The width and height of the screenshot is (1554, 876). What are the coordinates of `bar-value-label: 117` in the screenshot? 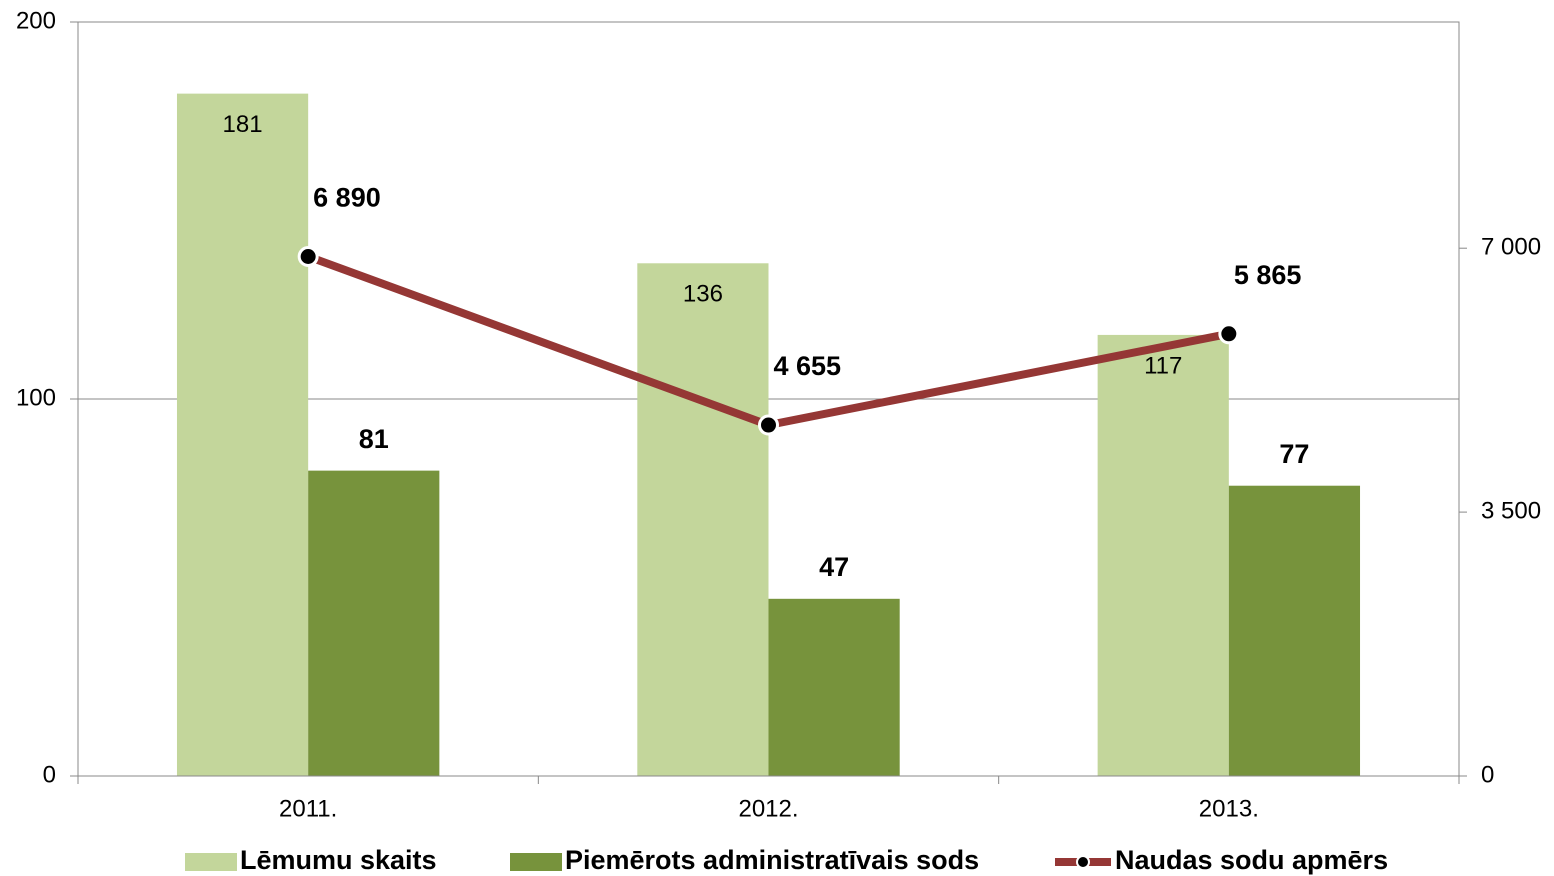 It's located at (1163, 365).